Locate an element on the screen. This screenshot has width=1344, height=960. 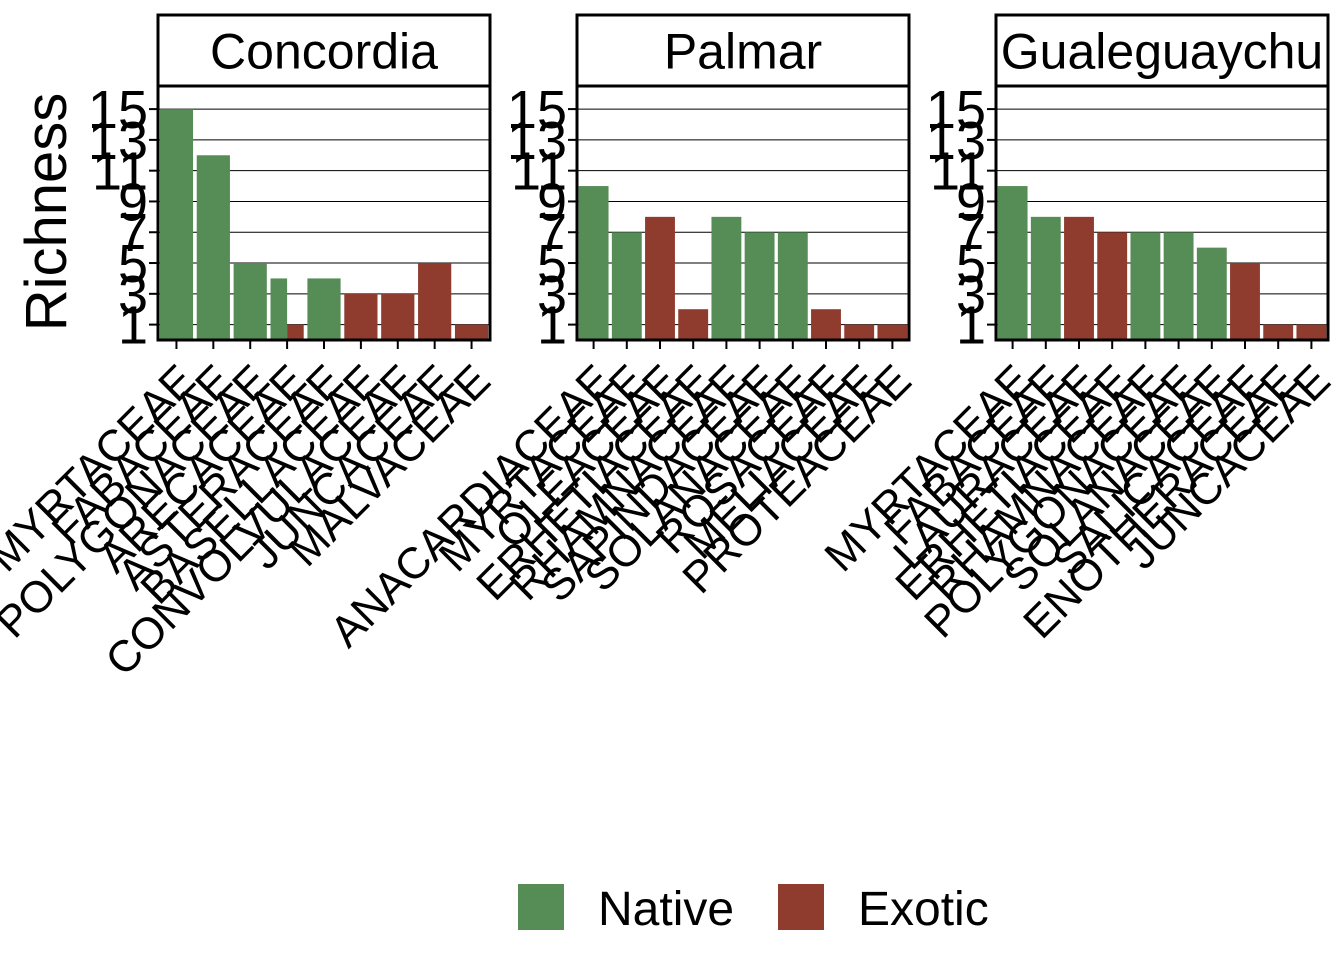
panel-title: Gualeguaychu is located at coordinates (1162, 52).